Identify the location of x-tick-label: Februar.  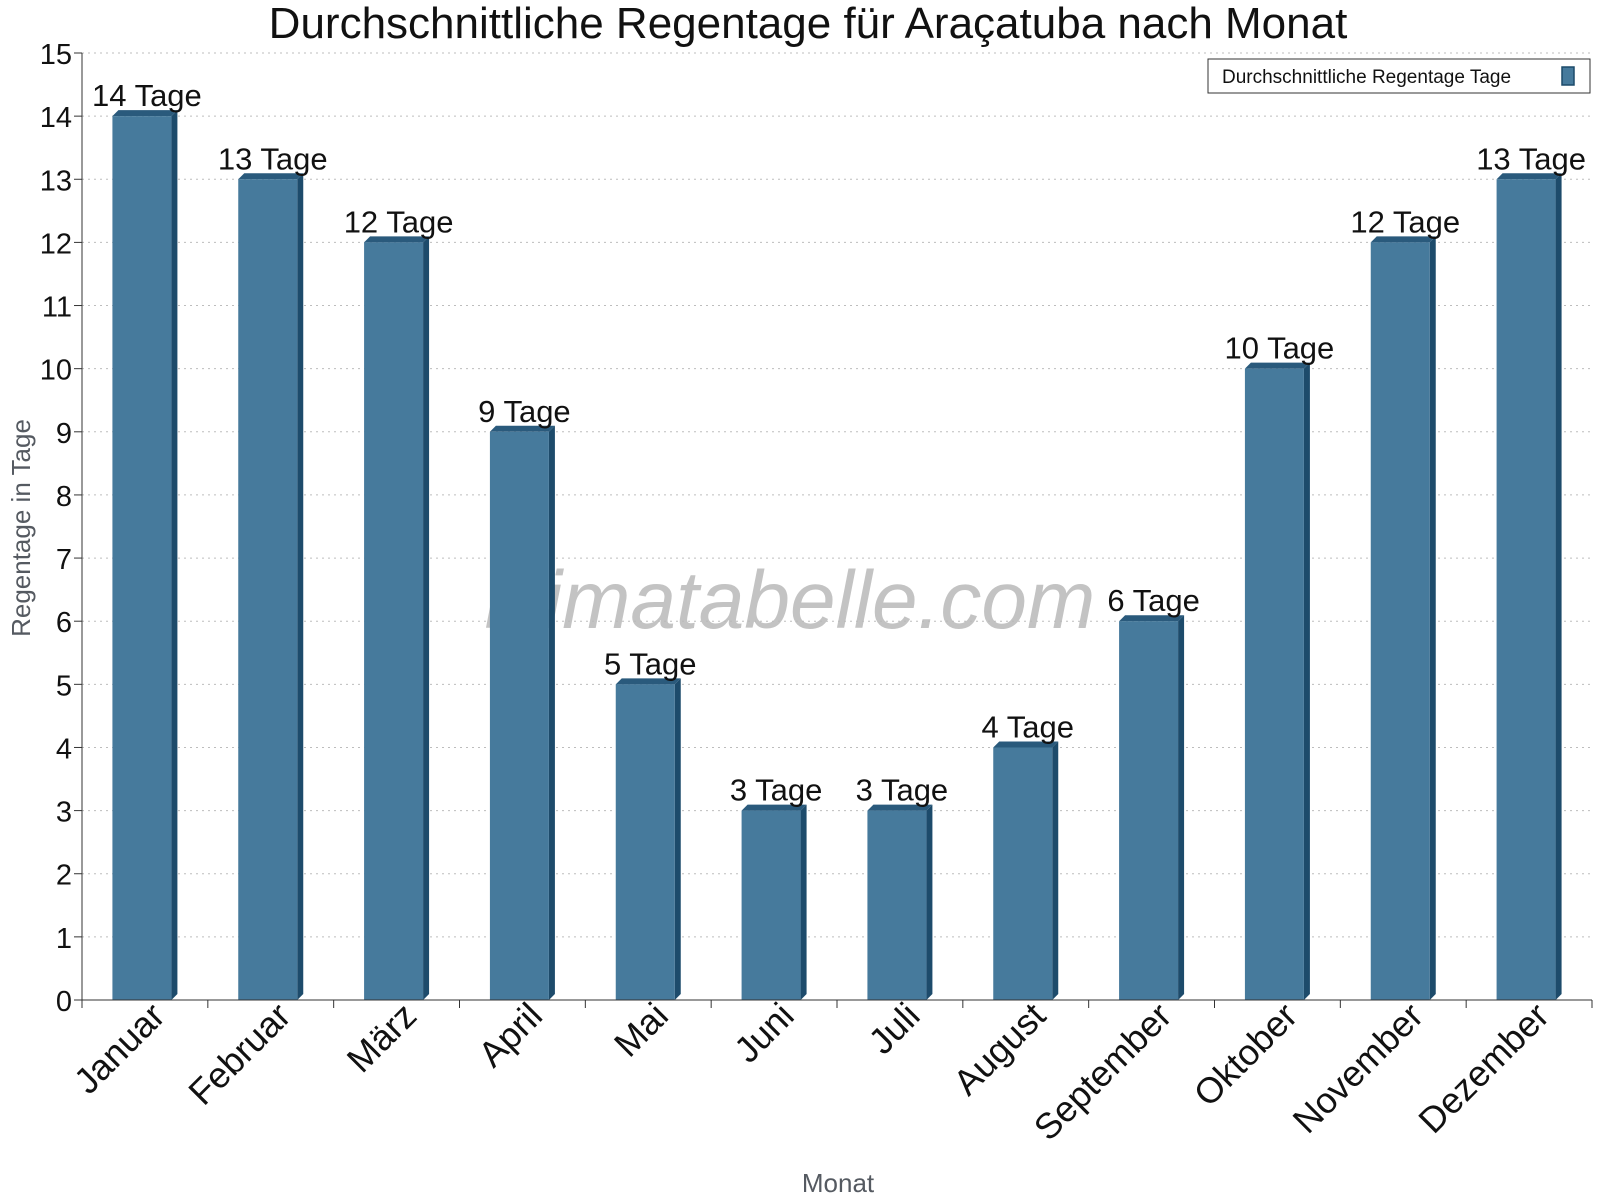
(239, 1054).